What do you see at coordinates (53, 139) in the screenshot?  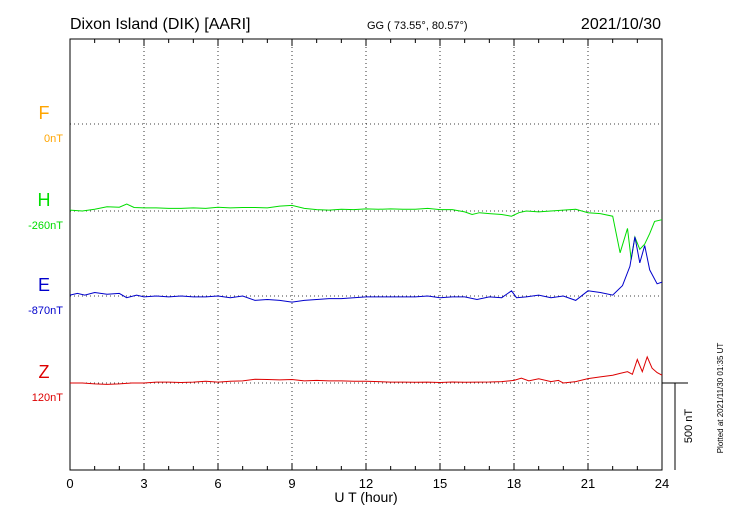 I see `baseline-label-f: 0nT` at bounding box center [53, 139].